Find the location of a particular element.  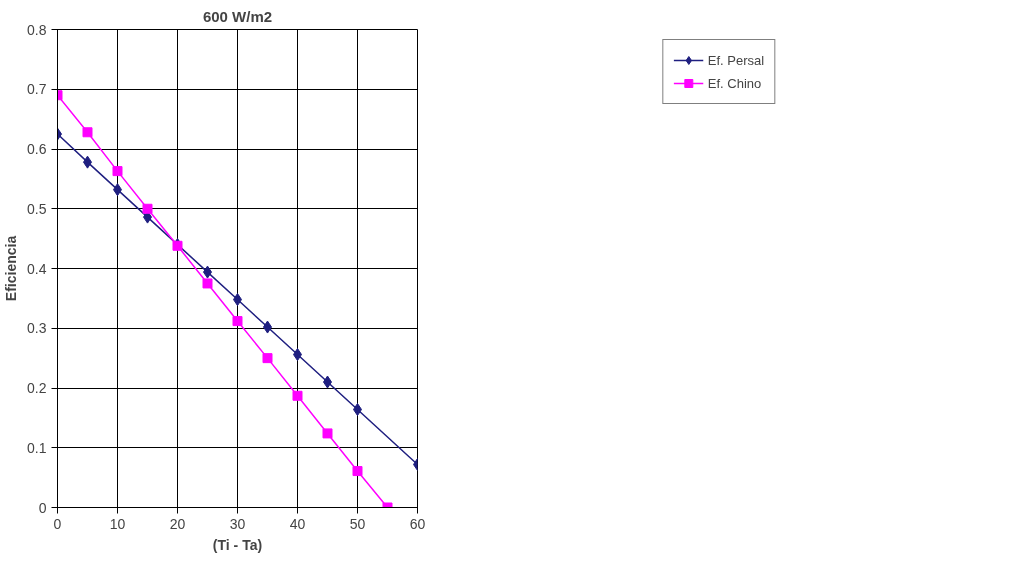

legend-label: Ef. Chino is located at coordinates (734, 83).